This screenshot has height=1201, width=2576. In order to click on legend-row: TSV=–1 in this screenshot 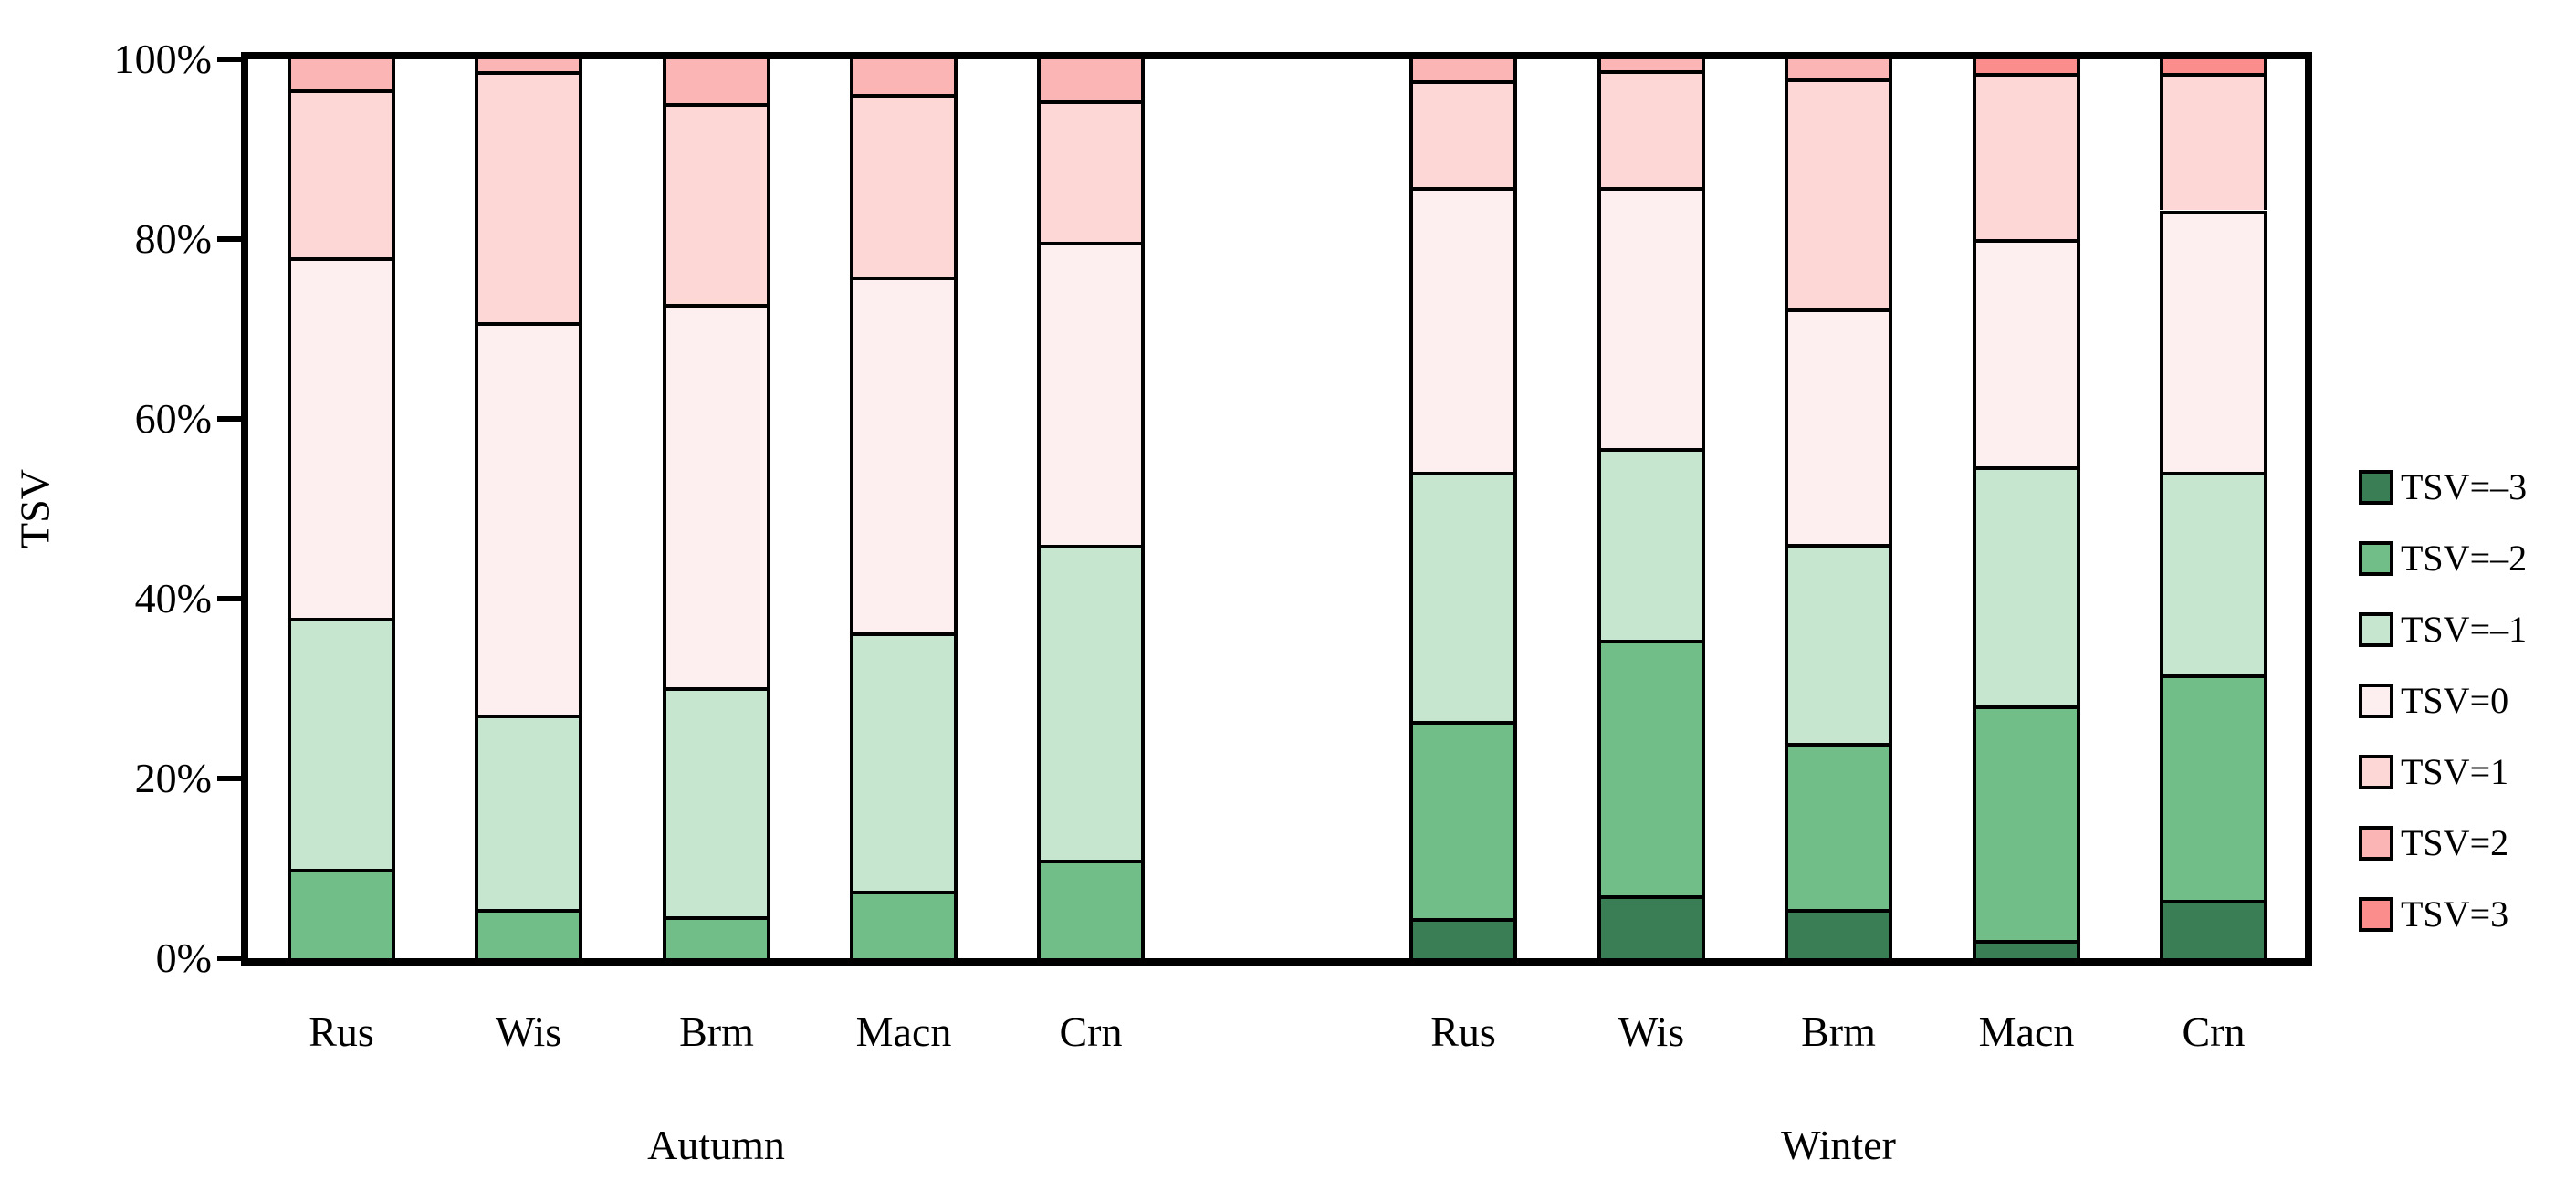, I will do `click(2443, 629)`.